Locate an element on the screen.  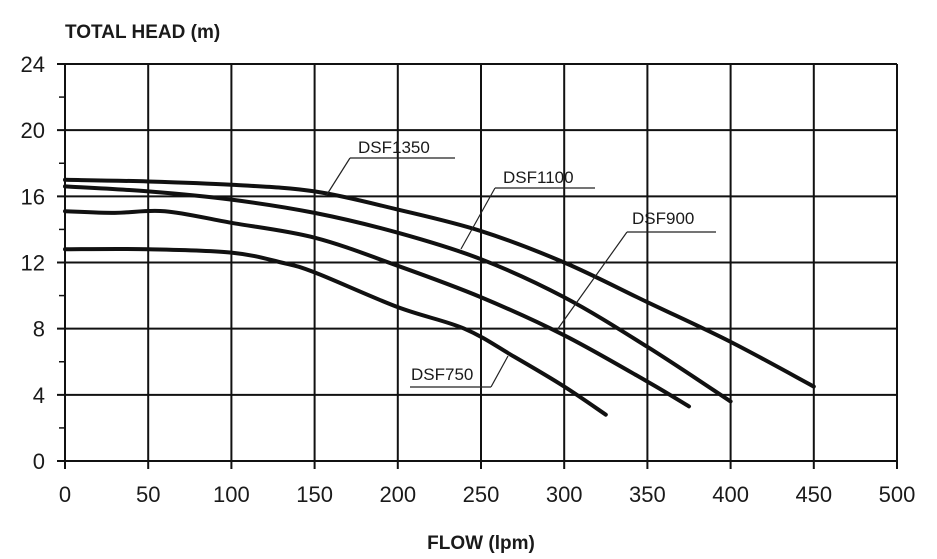
x-tick-label: 50 is located at coordinates (148, 494).